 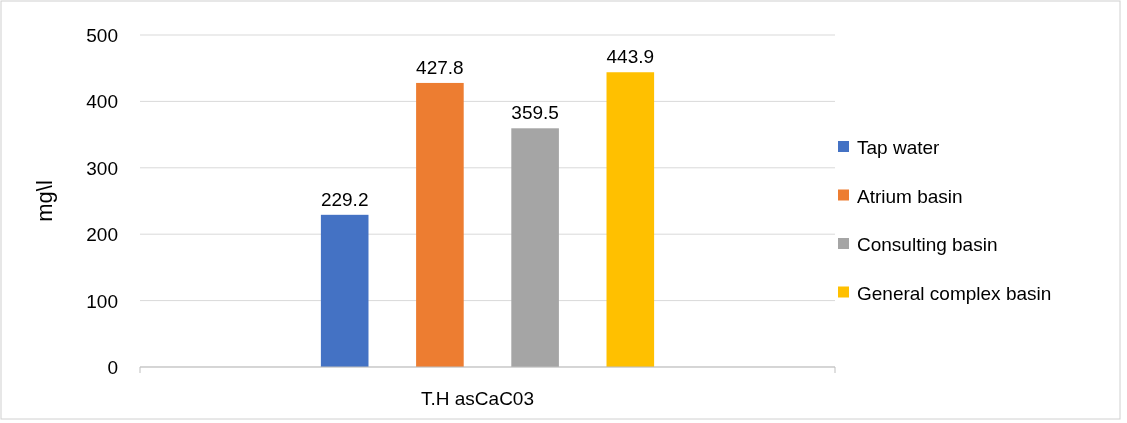 I want to click on legend-label: Atrium basin, so click(x=910, y=196).